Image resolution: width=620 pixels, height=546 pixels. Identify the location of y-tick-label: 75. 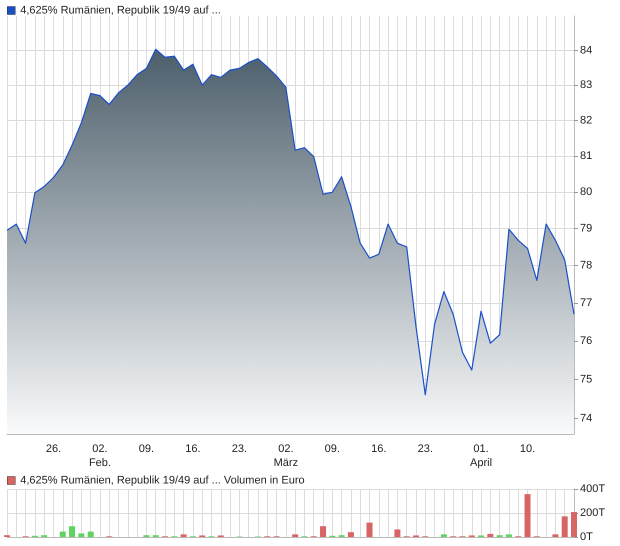
(586, 379).